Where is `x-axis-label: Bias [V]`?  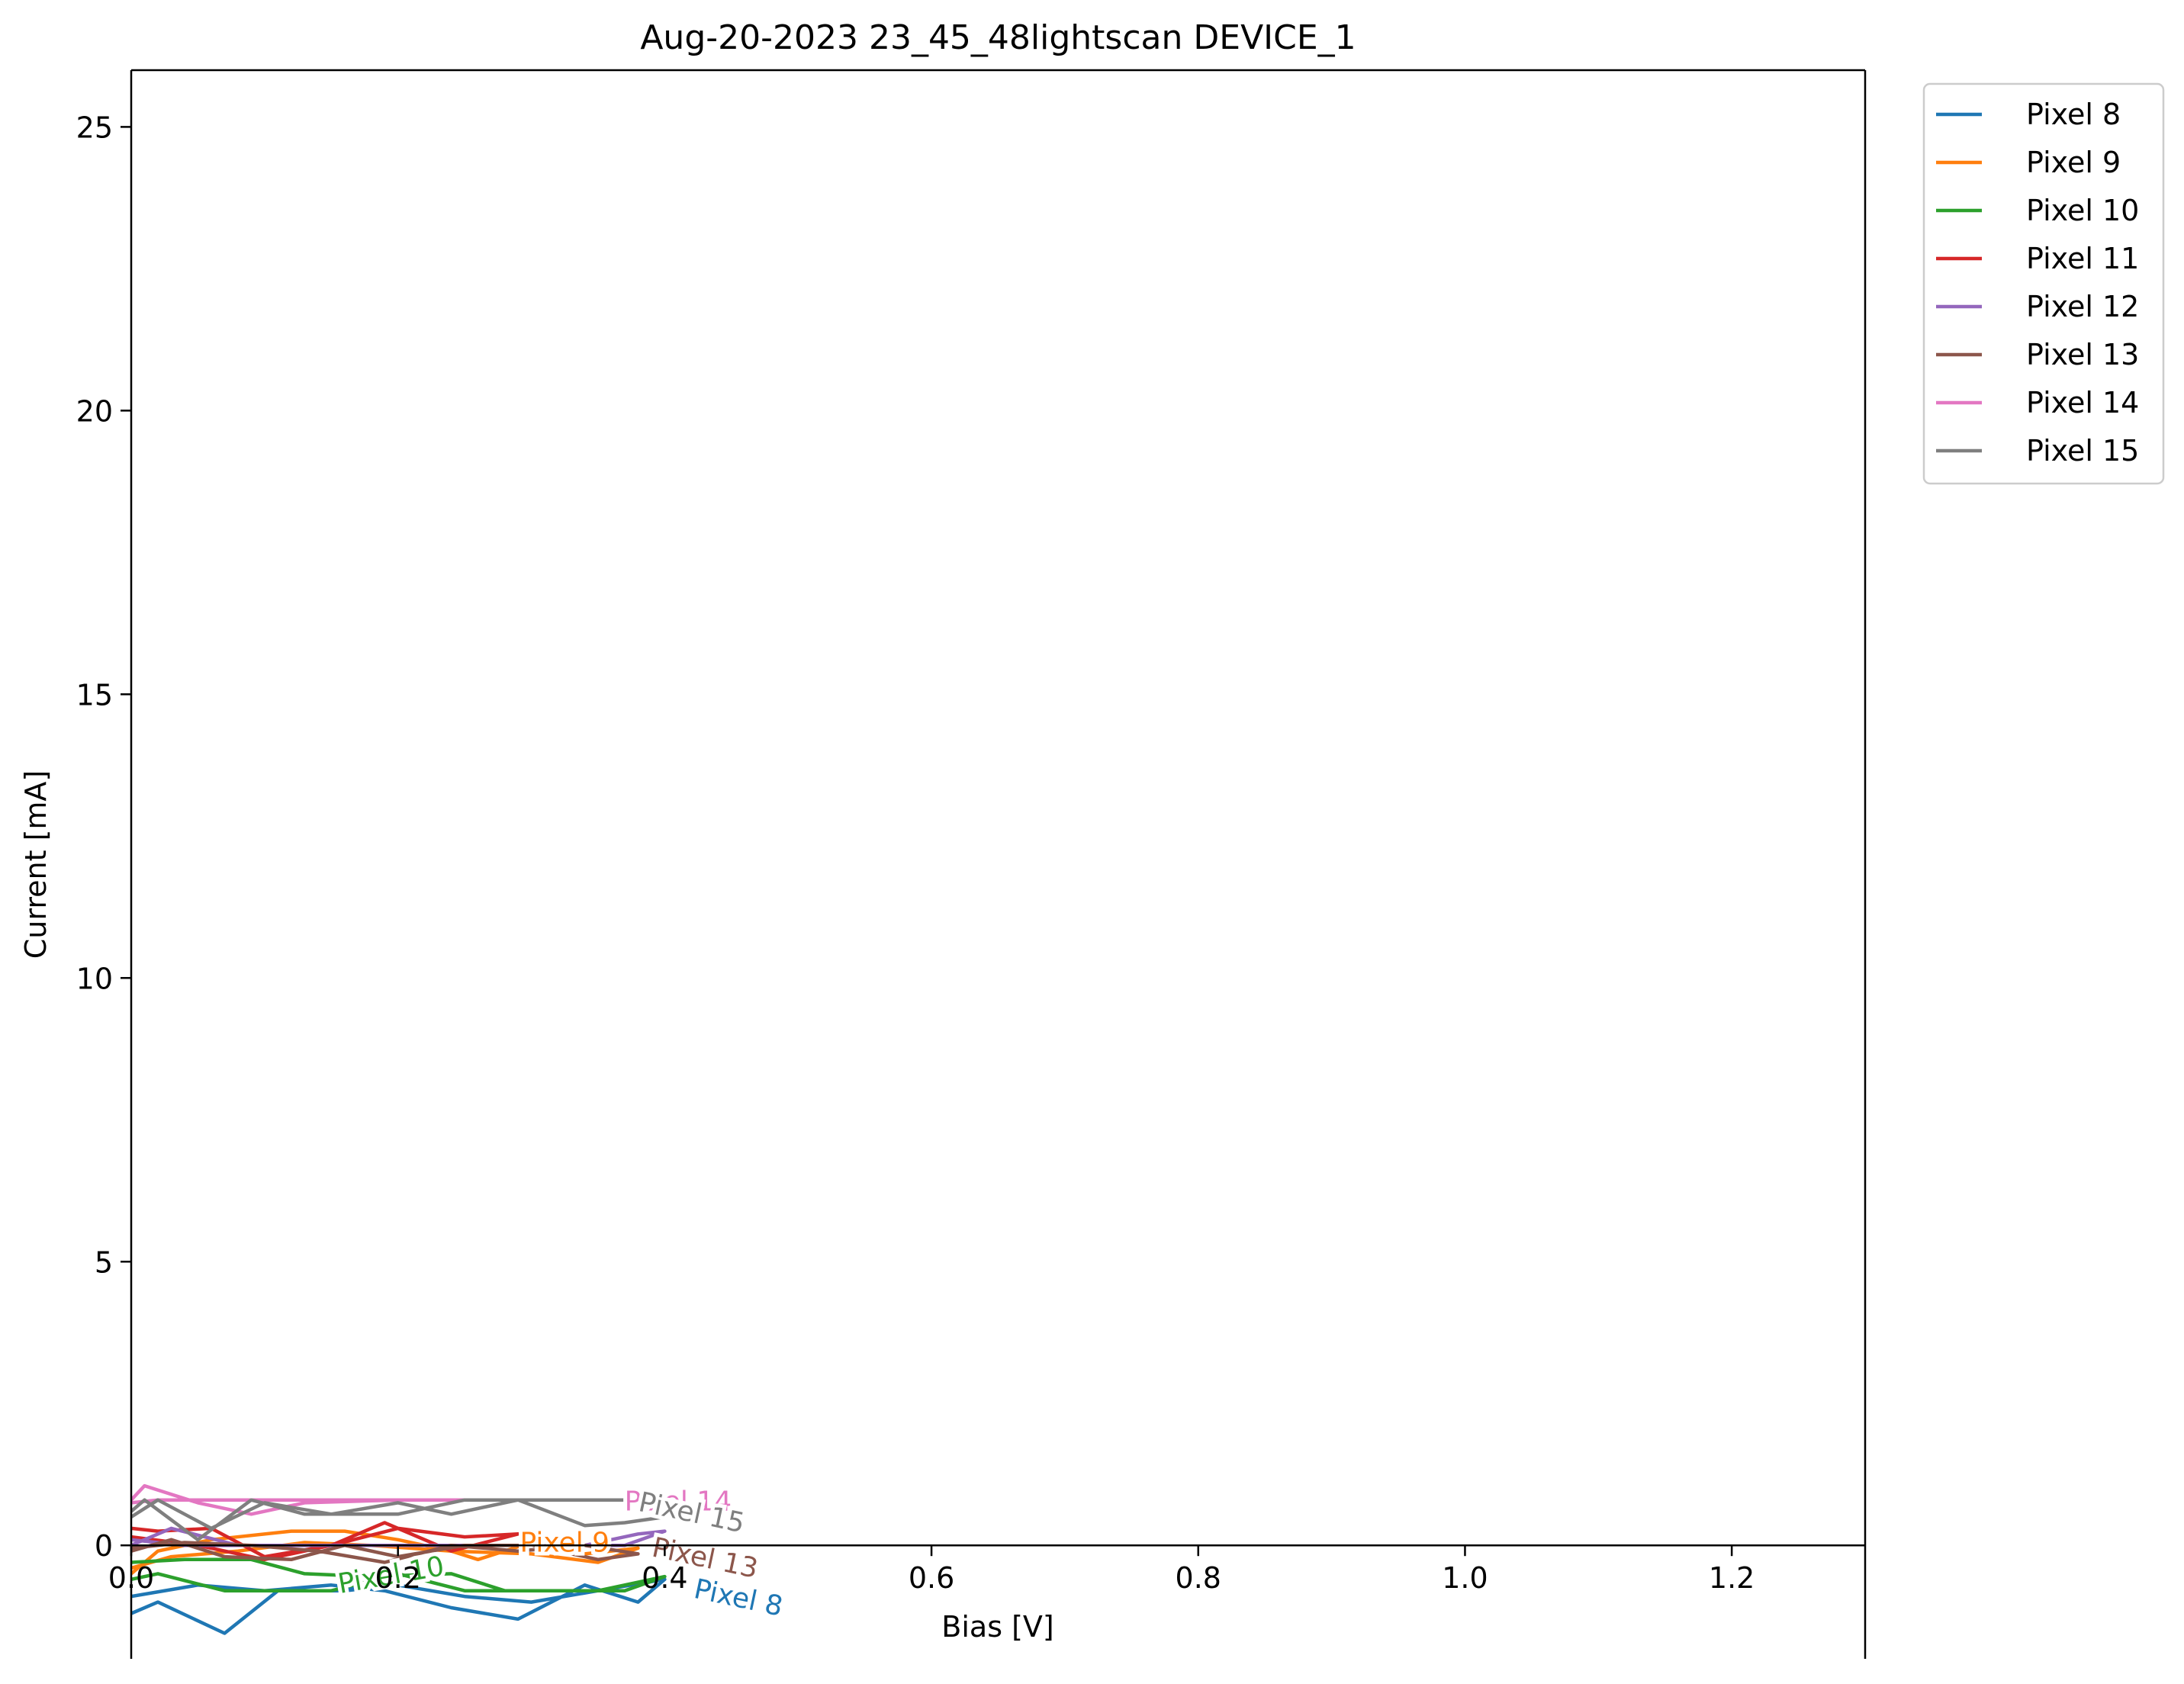 x-axis-label: Bias [V] is located at coordinates (997, 1627).